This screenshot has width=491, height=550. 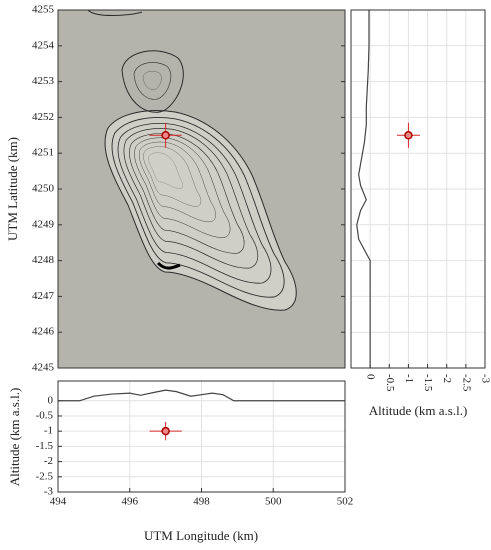 What do you see at coordinates (43, 189) in the screenshot?
I see `y-tick-label: 4250` at bounding box center [43, 189].